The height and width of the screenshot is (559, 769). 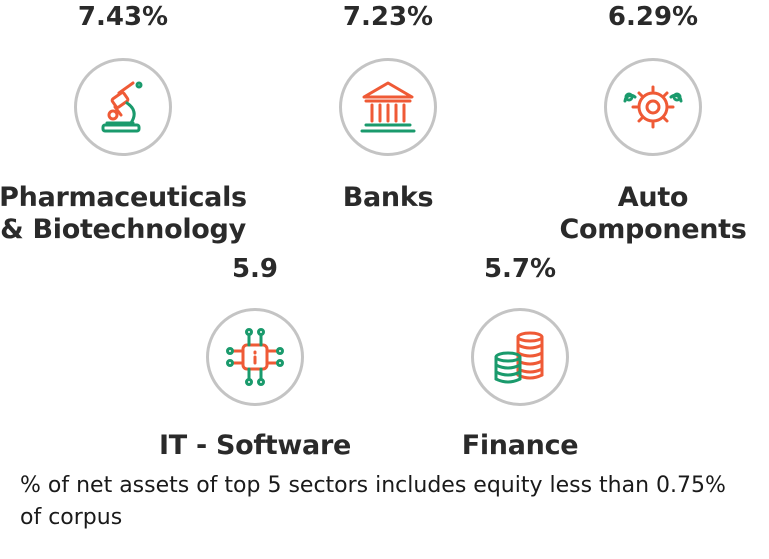 I want to click on sector-icon-circle-it, so click(x=255, y=357).